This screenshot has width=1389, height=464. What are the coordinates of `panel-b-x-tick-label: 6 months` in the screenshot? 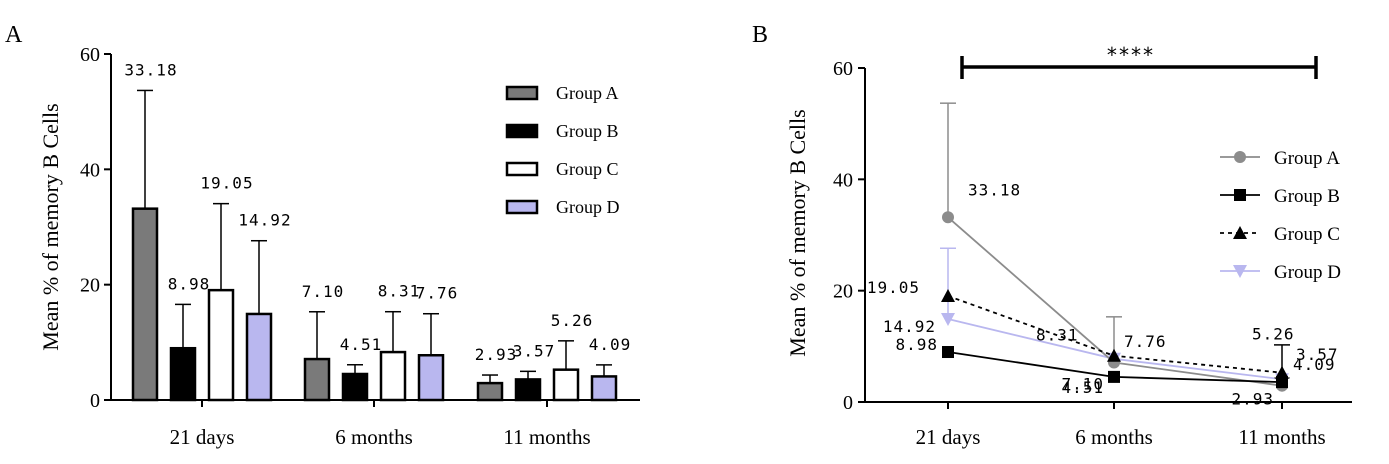 It's located at (1114, 437).